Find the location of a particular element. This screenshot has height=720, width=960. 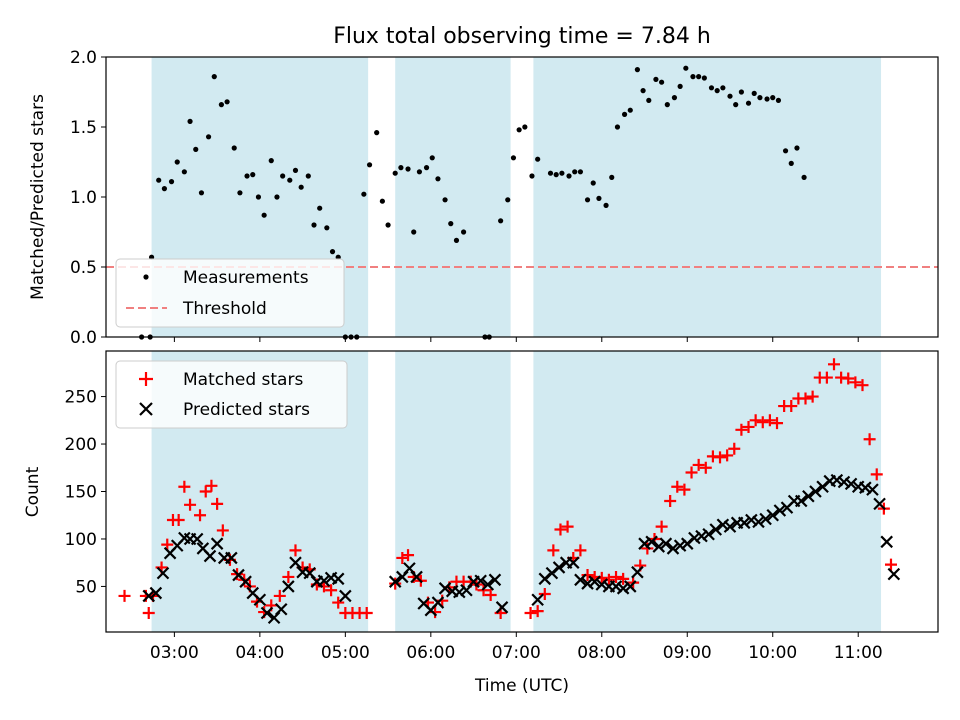

legend-box is located at coordinates (231, 394).